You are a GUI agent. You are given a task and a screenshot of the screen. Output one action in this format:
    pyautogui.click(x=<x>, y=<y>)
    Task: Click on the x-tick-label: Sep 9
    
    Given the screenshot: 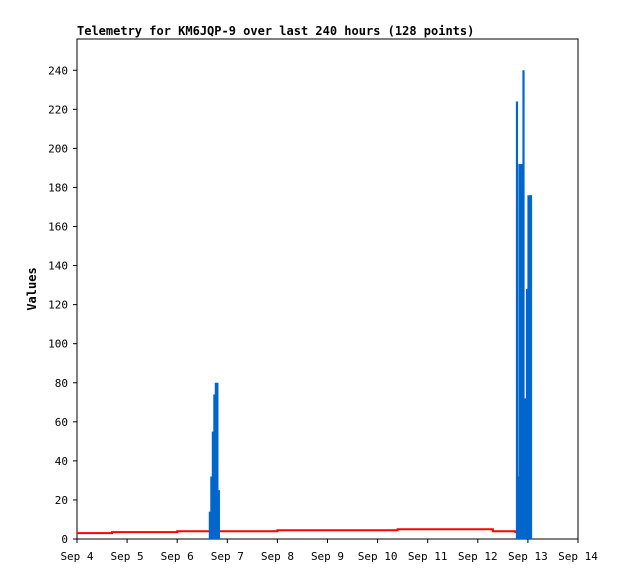 What is the action you would take?
    pyautogui.click(x=327, y=556)
    